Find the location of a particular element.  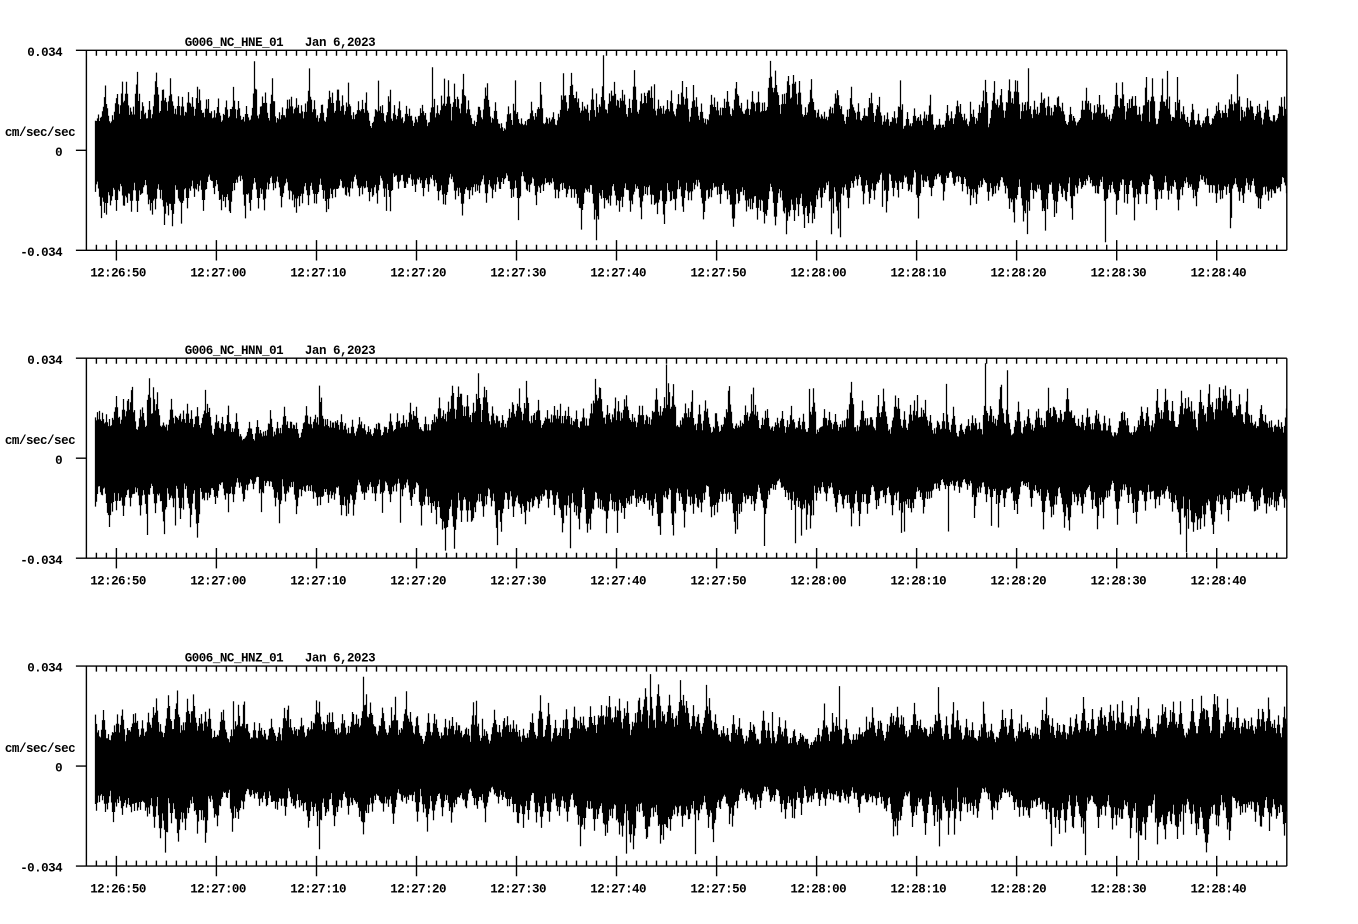

svg-text: G006_NC_HNN_01 is located at coordinates (234, 351).